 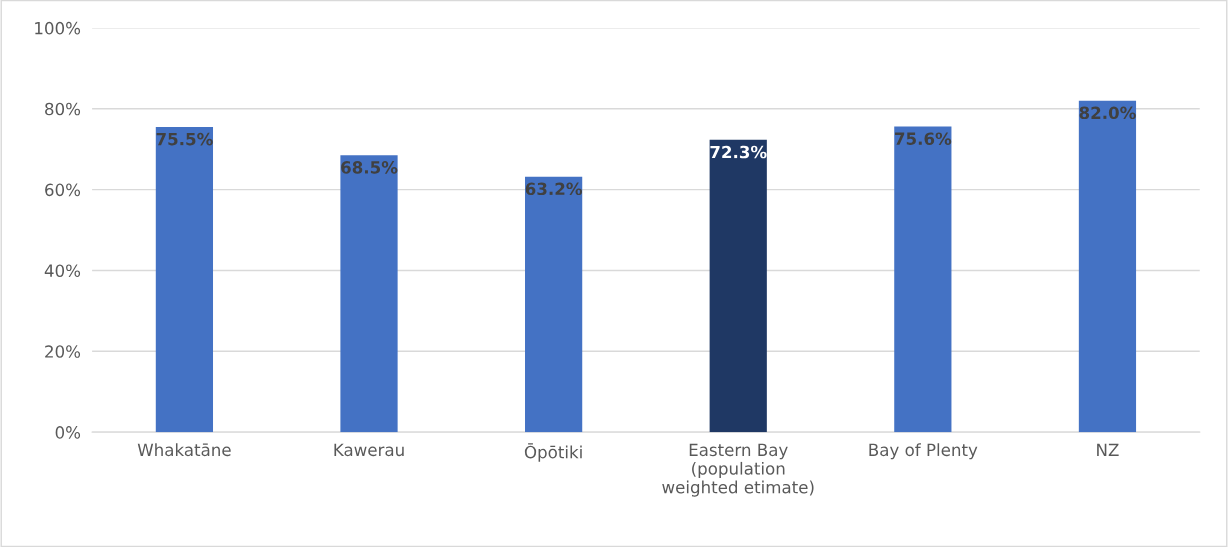 I want to click on data-label: 75.5%, so click(x=184, y=139).